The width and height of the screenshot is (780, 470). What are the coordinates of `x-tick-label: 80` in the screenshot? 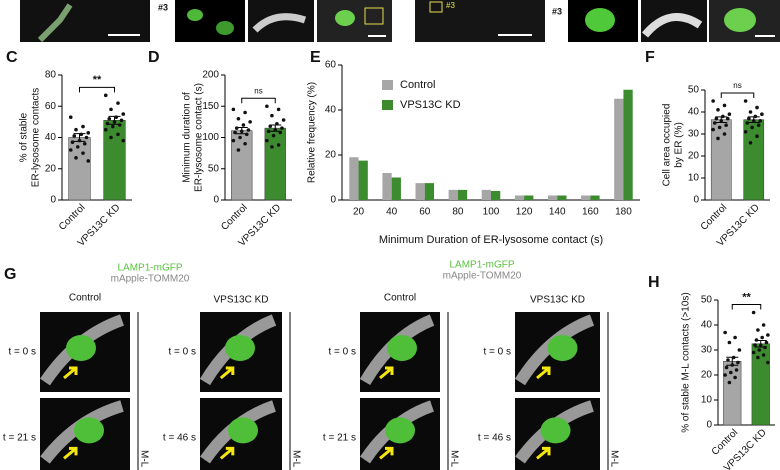 It's located at (458, 212).